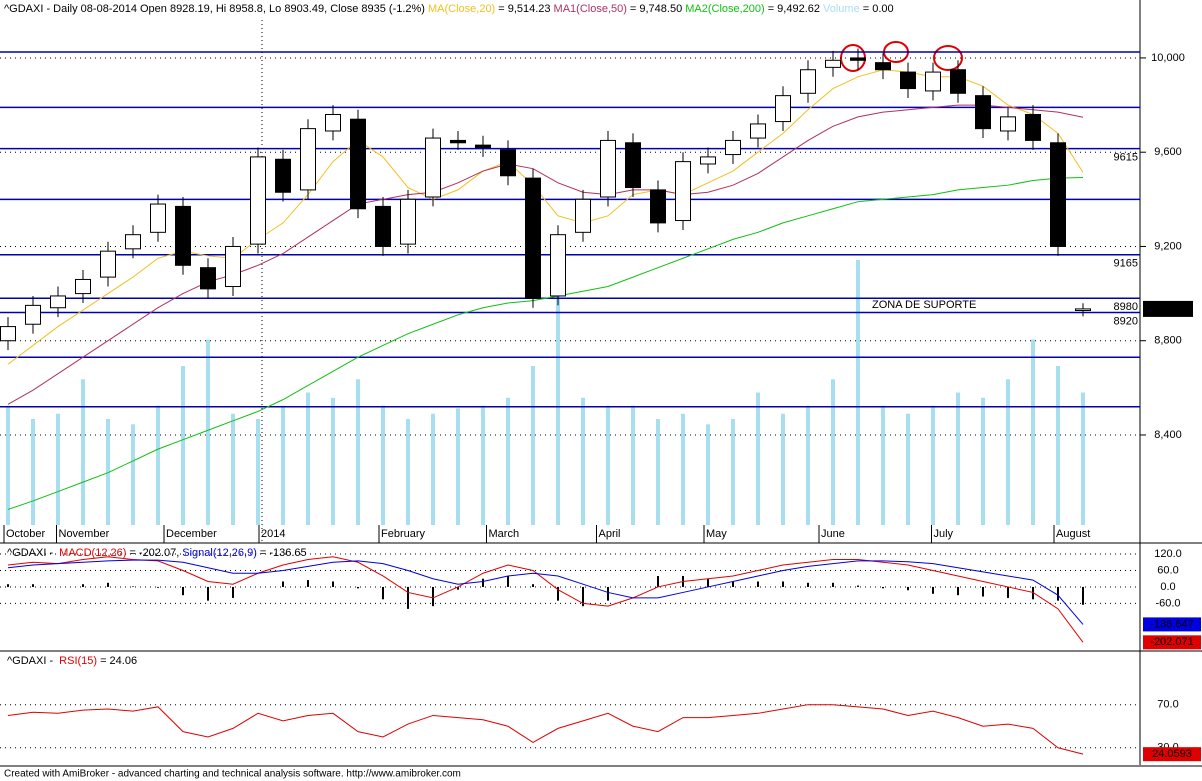 This screenshot has height=781, width=1202. What do you see at coordinates (461, 9) in the screenshot?
I see `legend-text: MA(Close,20)` at bounding box center [461, 9].